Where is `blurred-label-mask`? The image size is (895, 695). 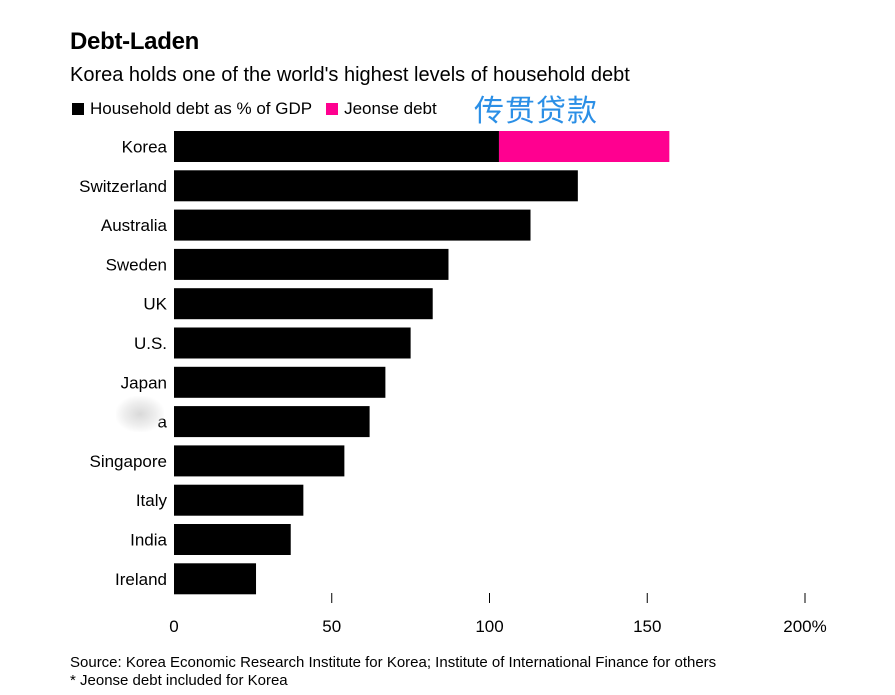 blurred-label-mask is located at coordinates (140, 414).